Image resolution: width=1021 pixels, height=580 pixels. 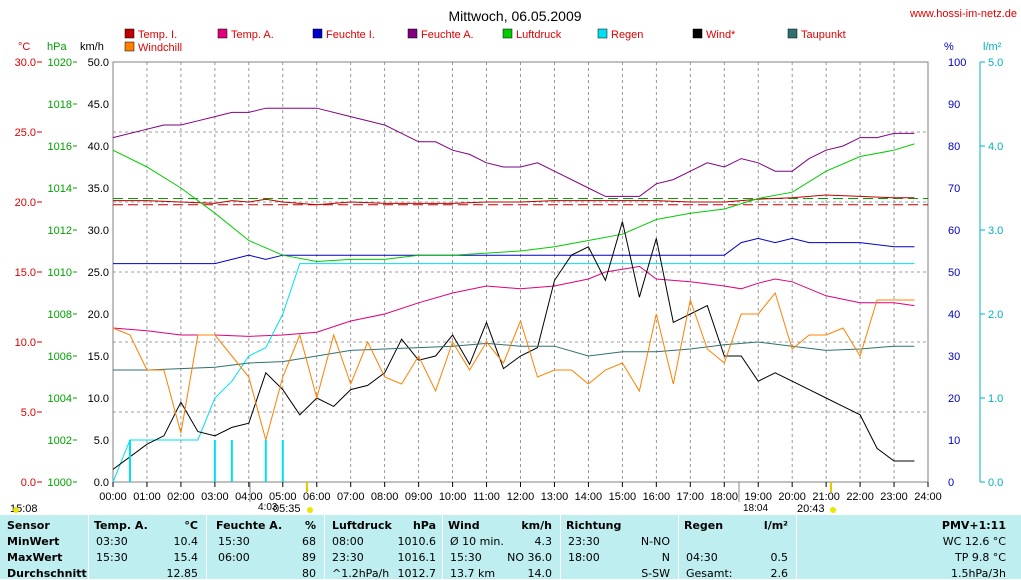 What do you see at coordinates (974, 541) in the screenshot?
I see `pmv-value: WC 12.6 °C` at bounding box center [974, 541].